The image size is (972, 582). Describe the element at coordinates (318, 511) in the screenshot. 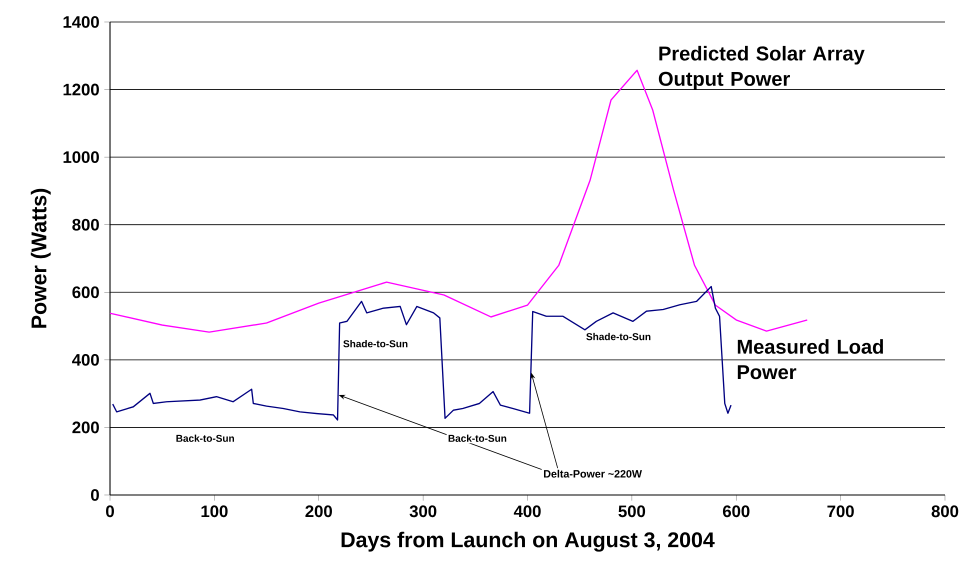

I see `x-tick-label: 200` at that location.